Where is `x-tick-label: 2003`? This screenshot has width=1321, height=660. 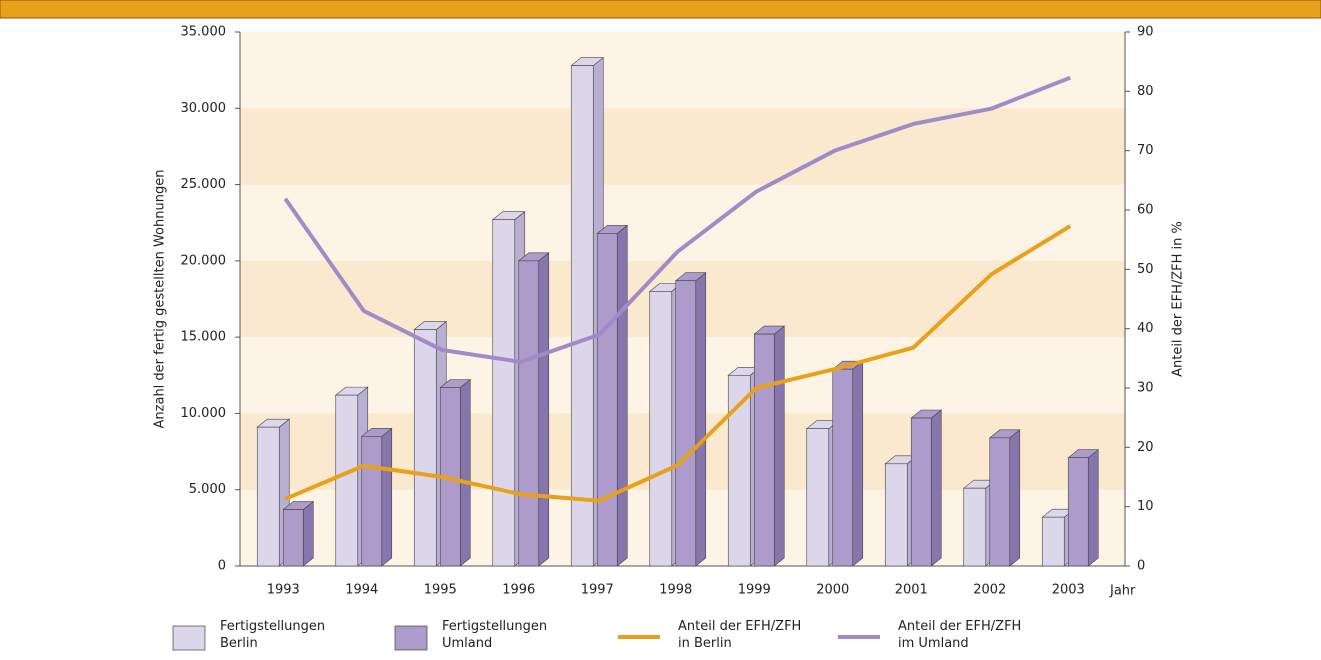 x-tick-label: 2003 is located at coordinates (1068, 590).